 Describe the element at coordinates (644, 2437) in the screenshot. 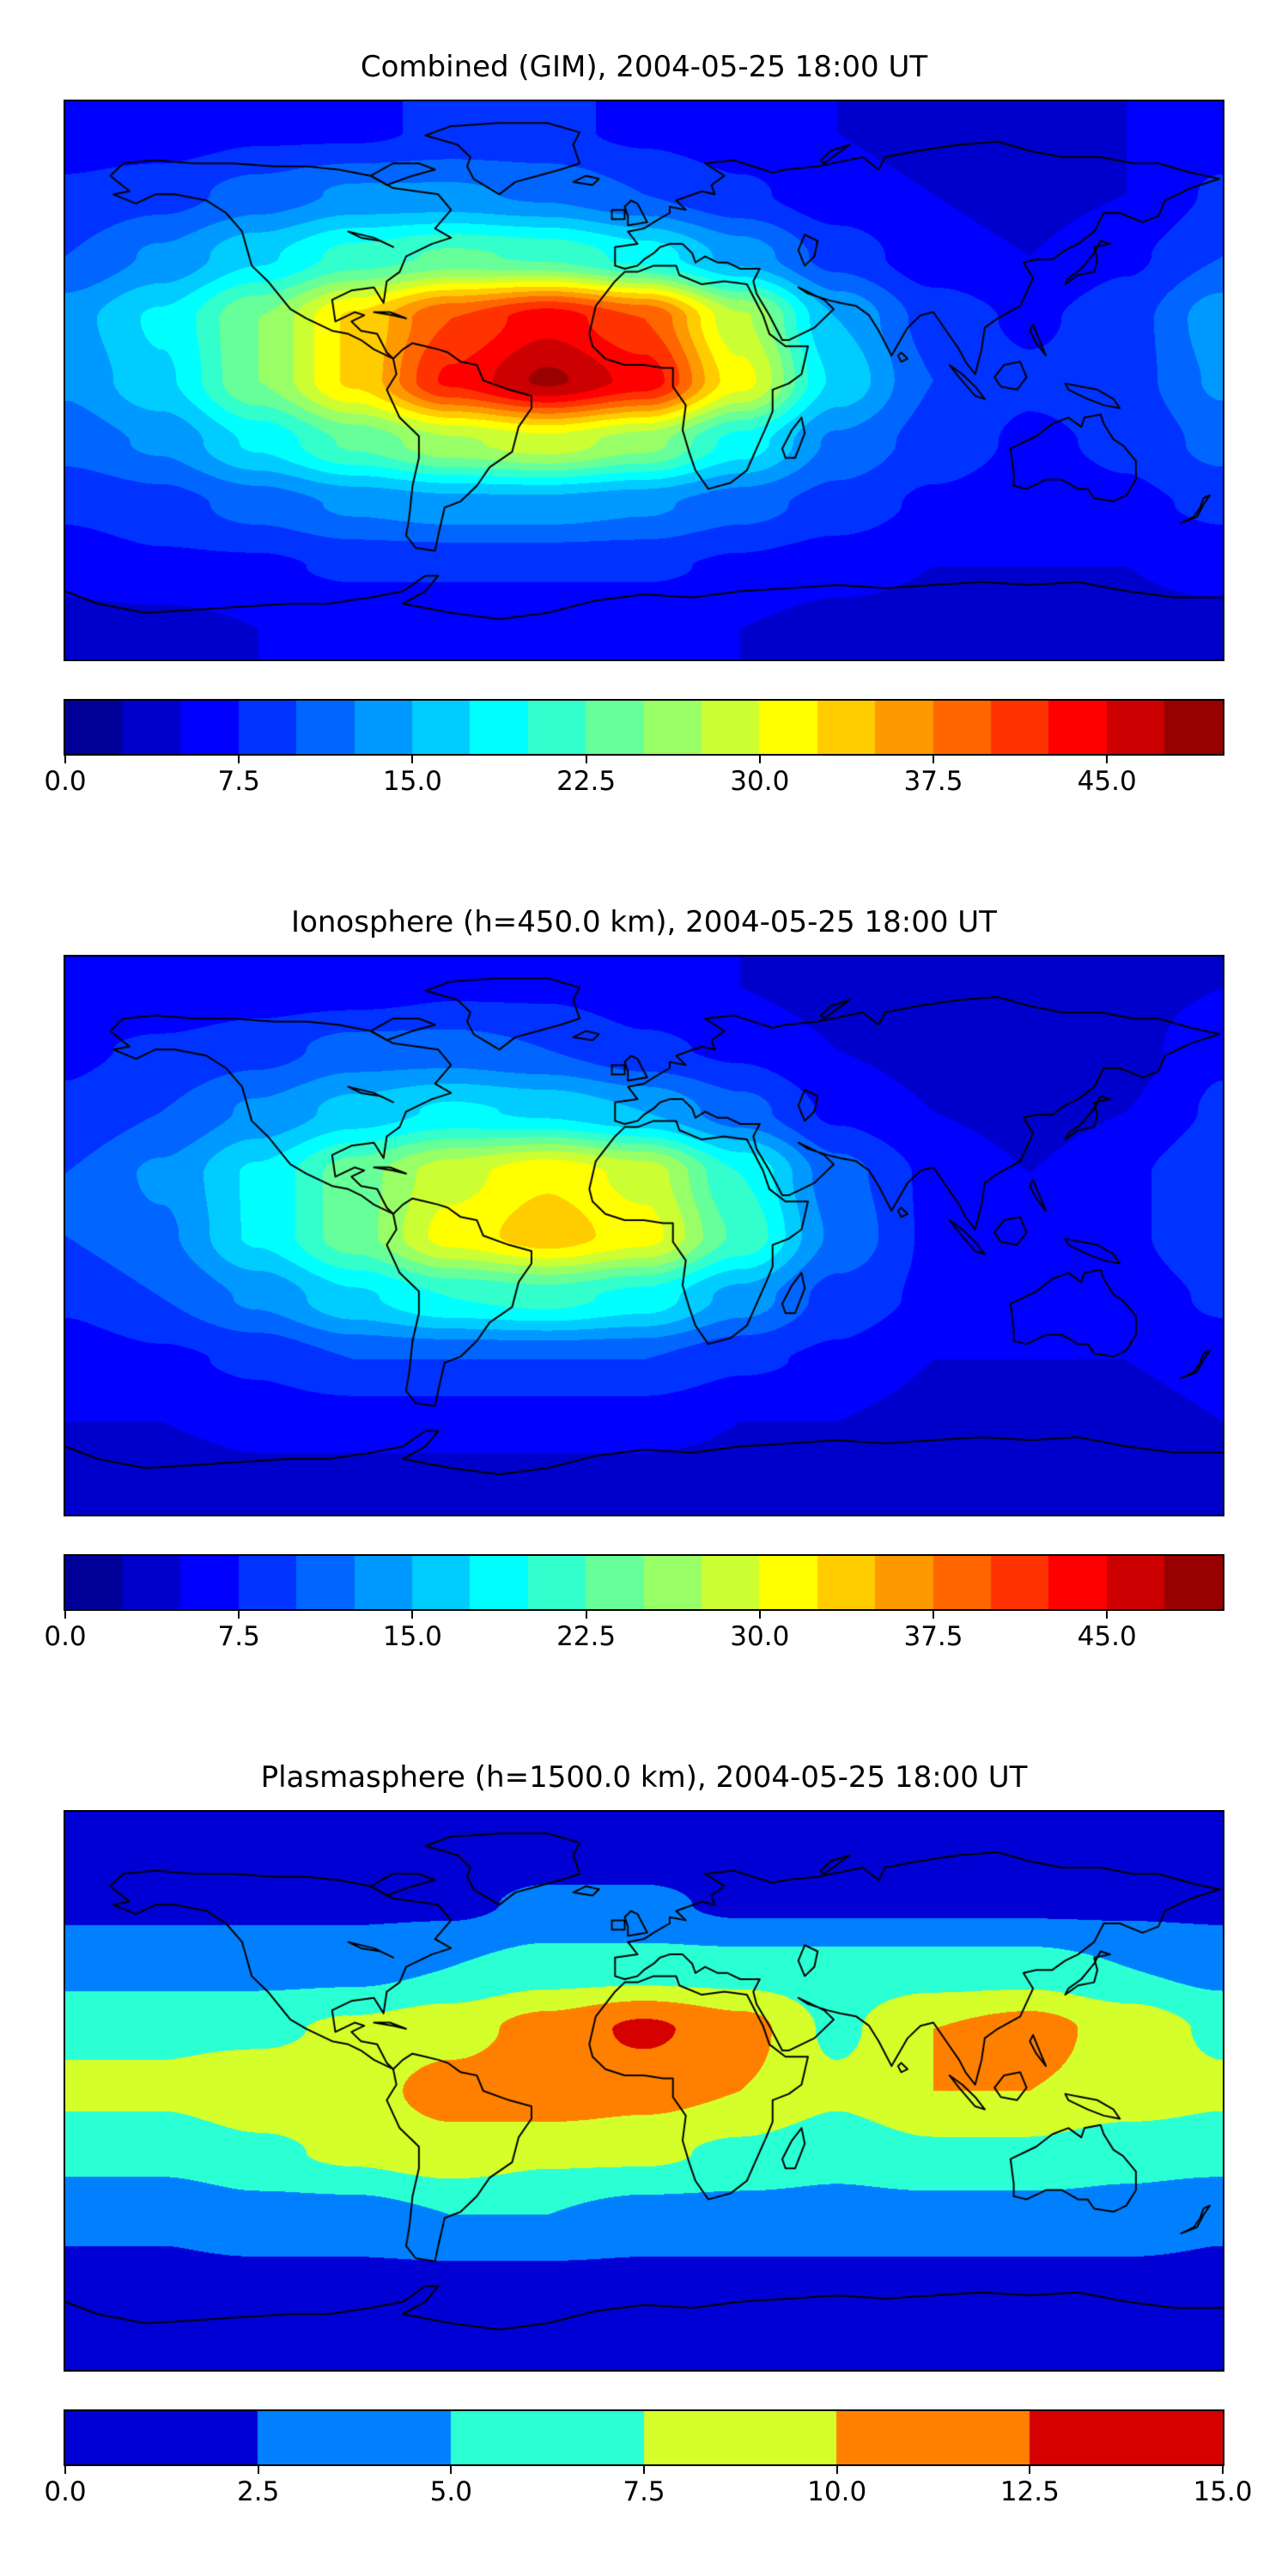

I see `colorbar-canvas-plasmasphere` at that location.